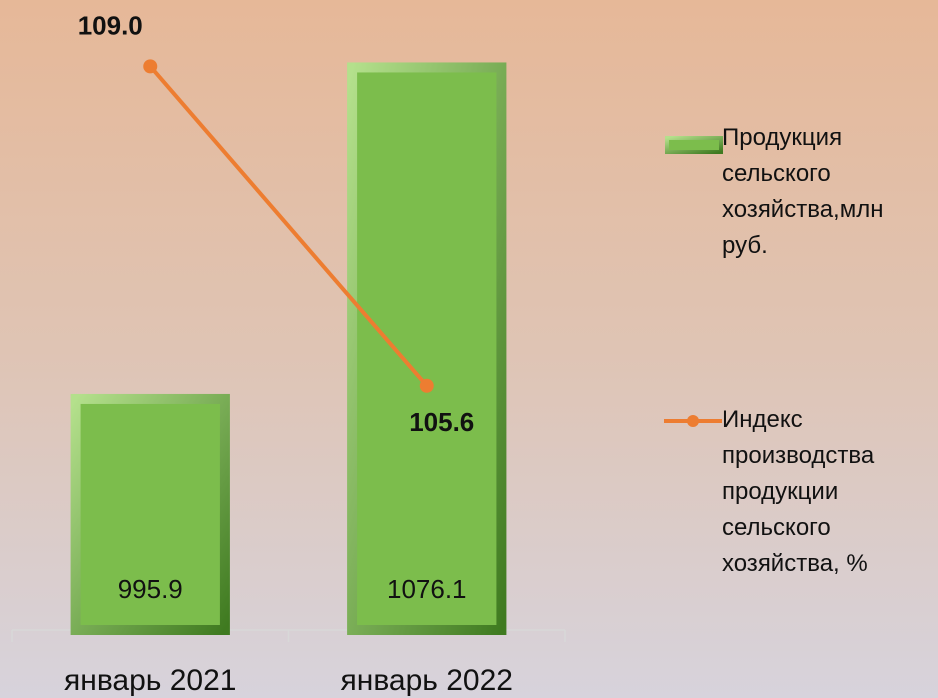 This screenshot has height=698, width=938. I want to click on line-value-label: 105.6, so click(441, 422).